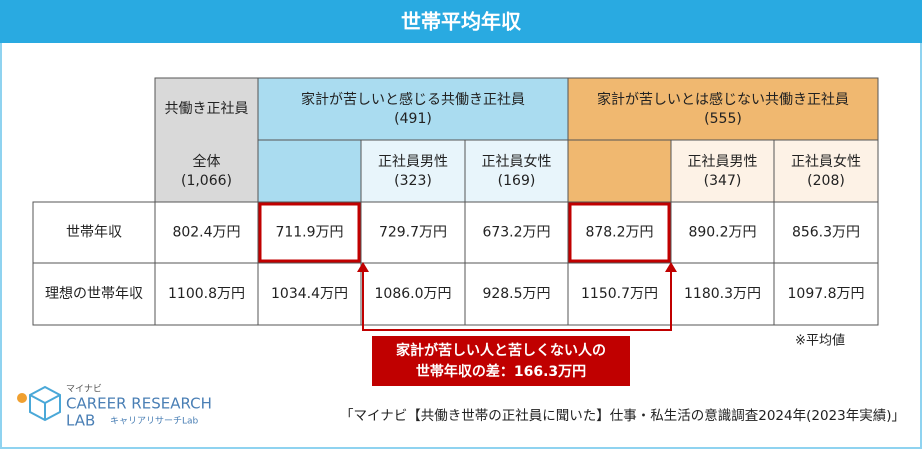  I want to click on column-count: (169), so click(517, 181).